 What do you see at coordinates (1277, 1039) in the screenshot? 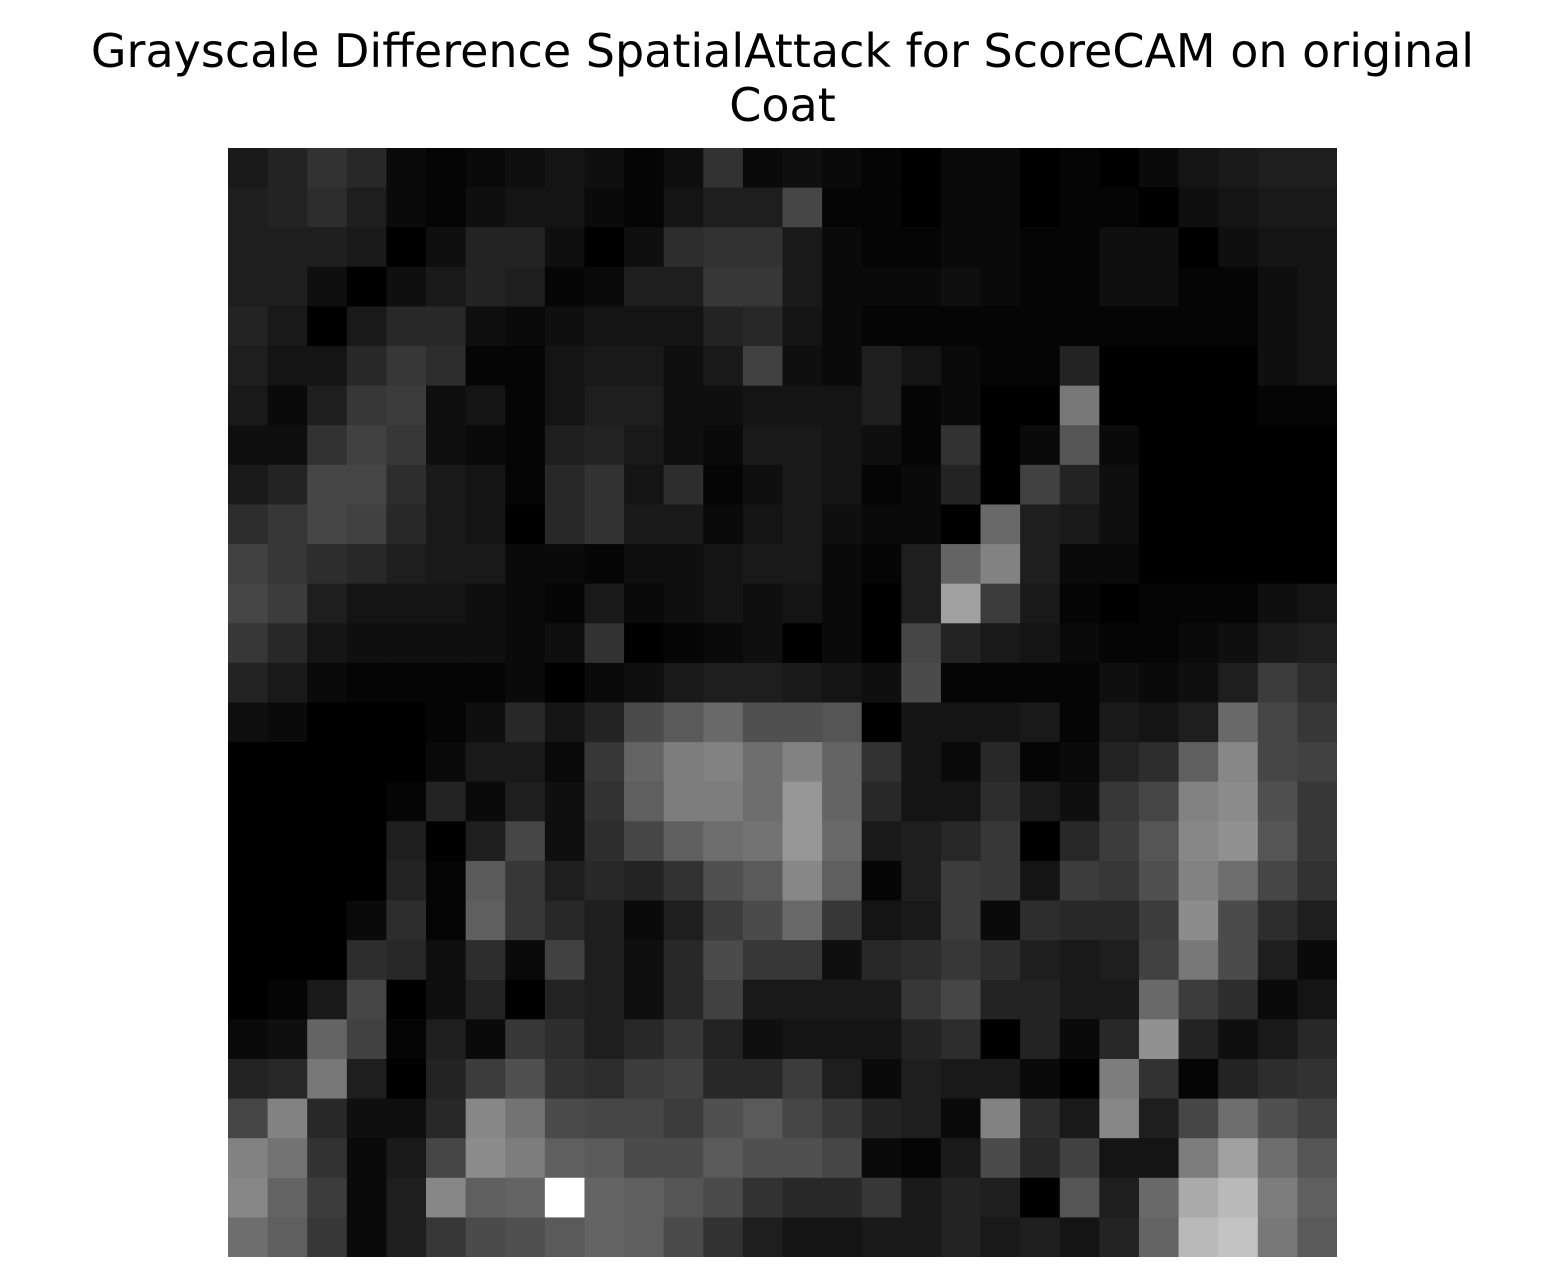
I see `heatmap-cell-r22-c26` at bounding box center [1277, 1039].